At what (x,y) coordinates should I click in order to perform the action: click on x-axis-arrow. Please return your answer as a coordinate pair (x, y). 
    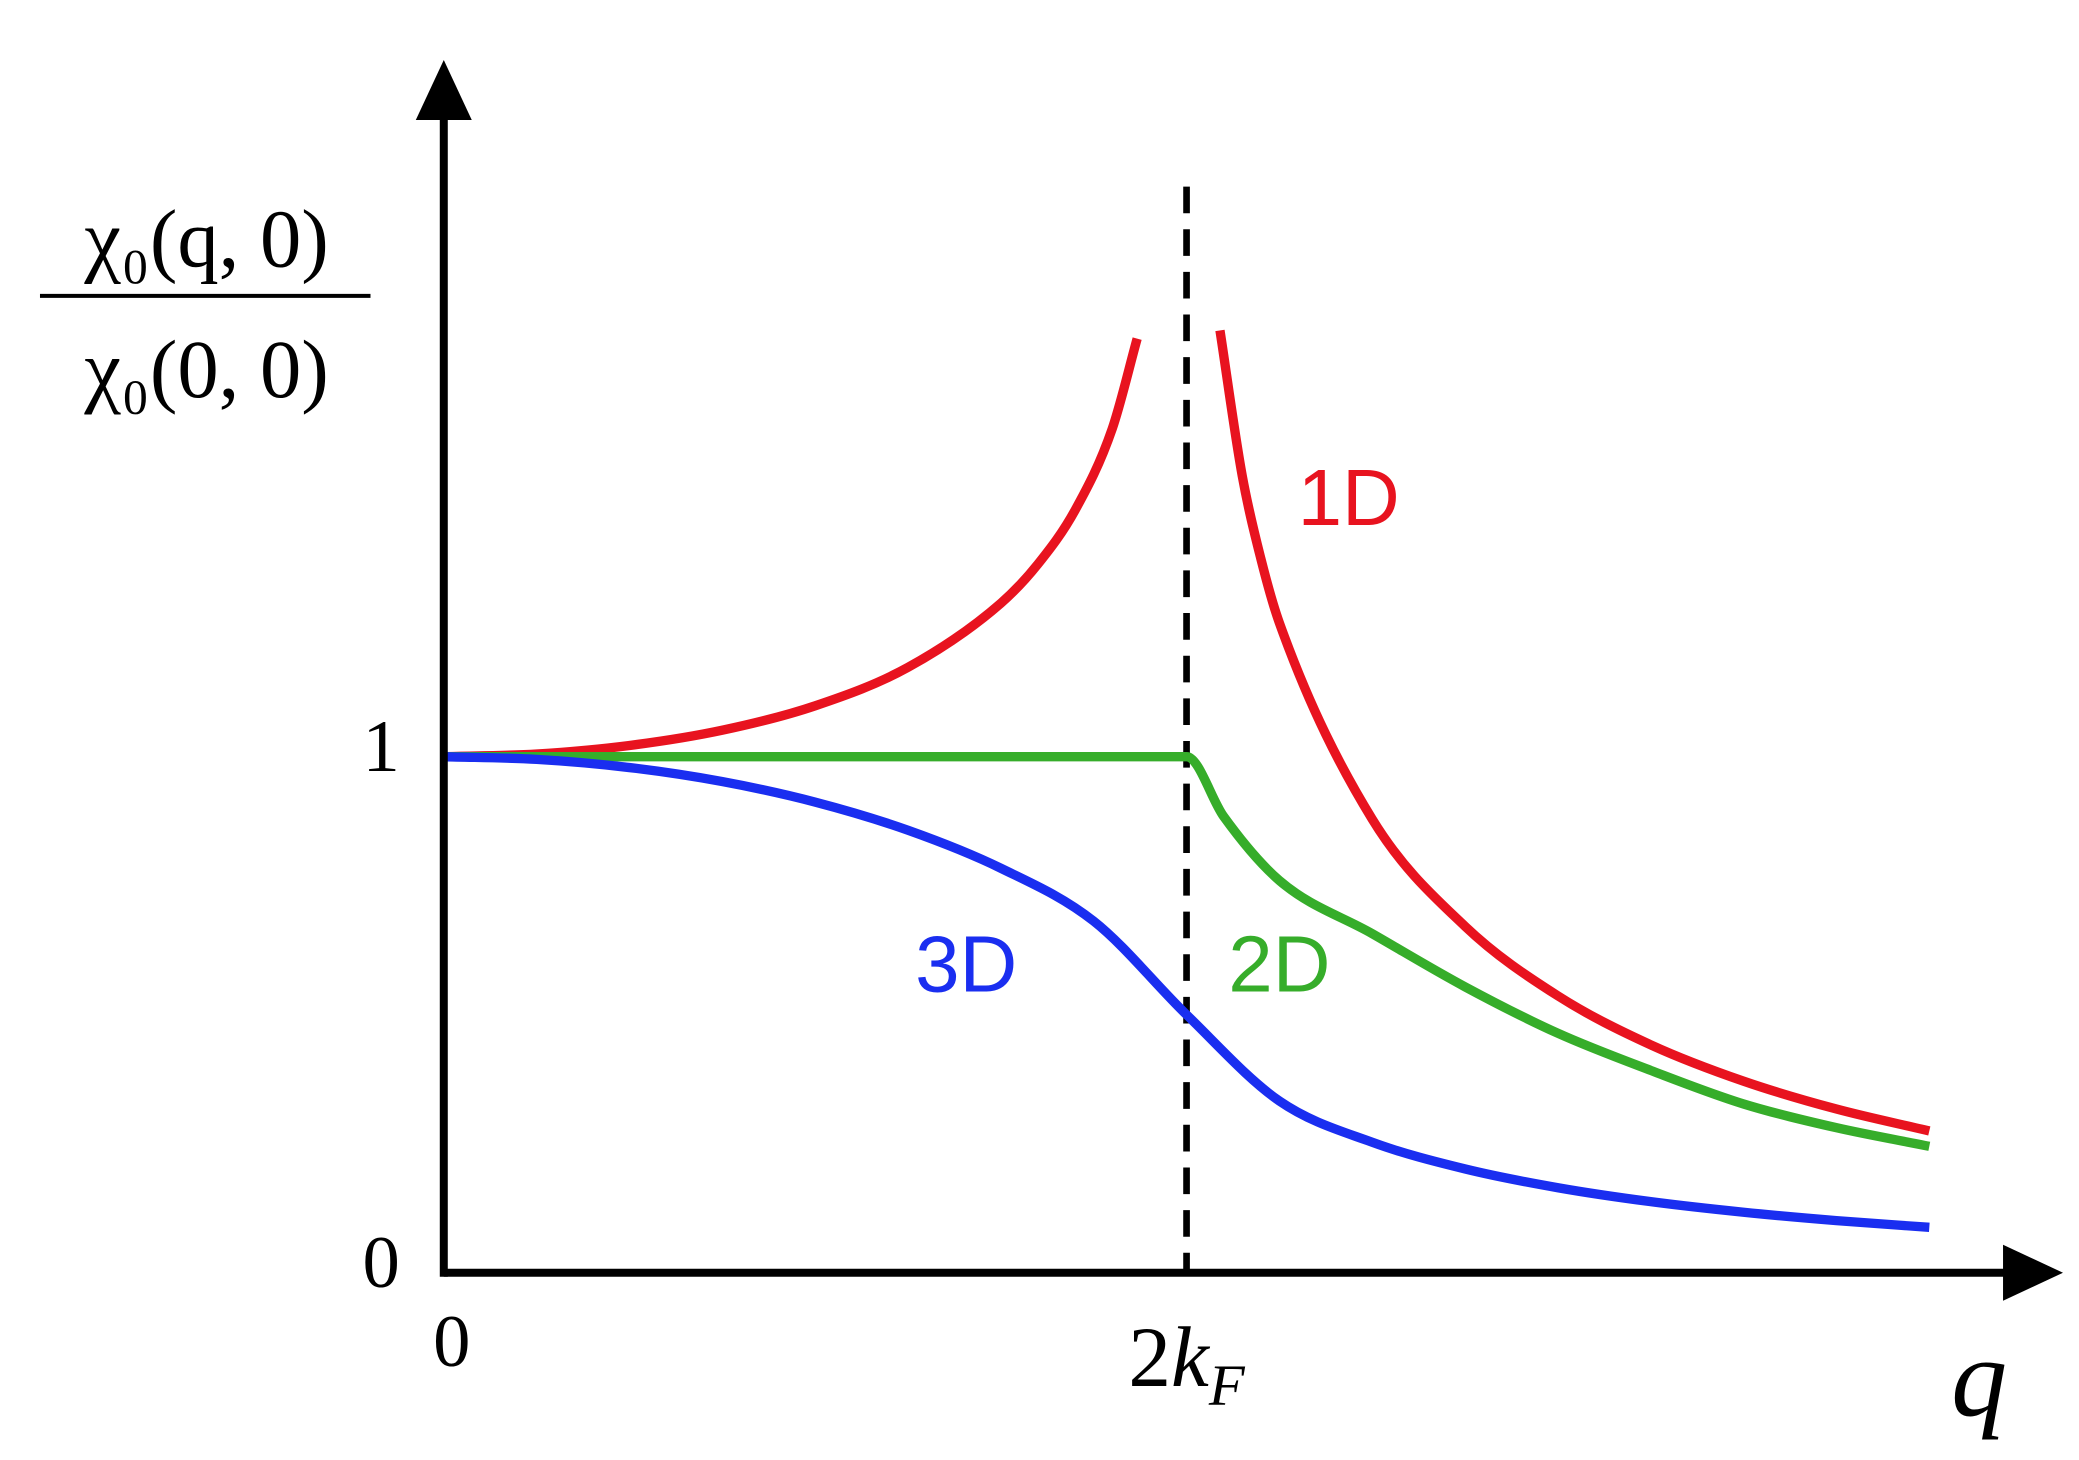
    Looking at the image, I should click on (2033, 1272).